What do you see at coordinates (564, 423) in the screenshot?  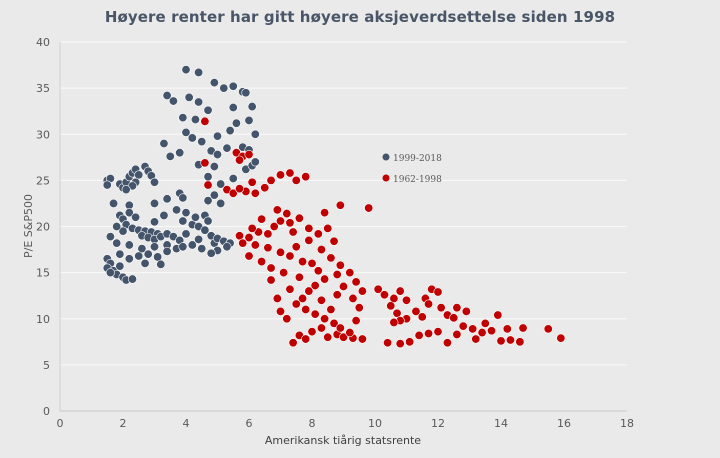 I see `x-tick-label: 16` at bounding box center [564, 423].